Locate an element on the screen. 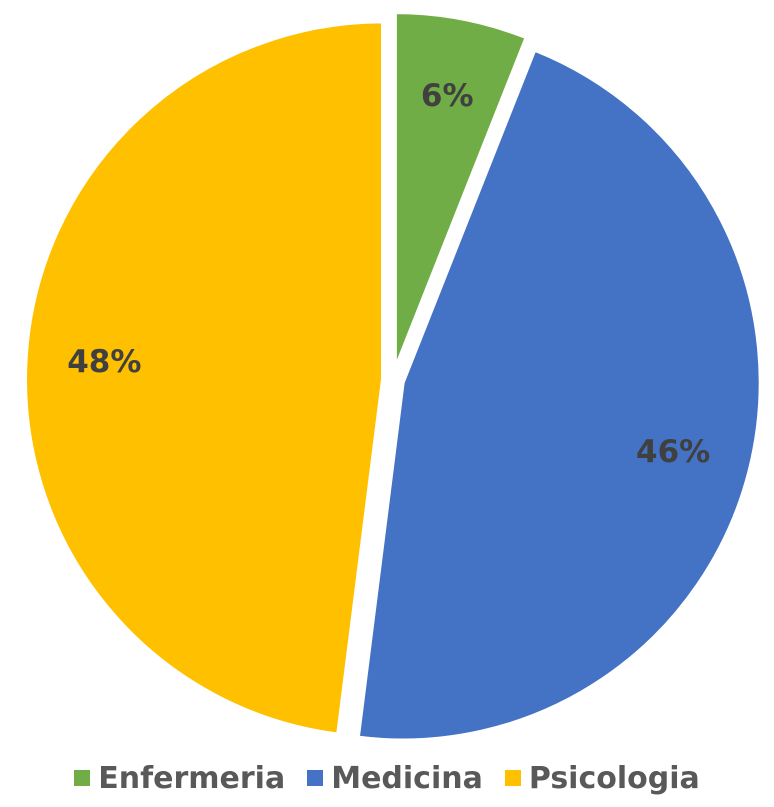 This screenshot has height=807, width=774. legend-item-medicina: Medicina is located at coordinates (395, 778).